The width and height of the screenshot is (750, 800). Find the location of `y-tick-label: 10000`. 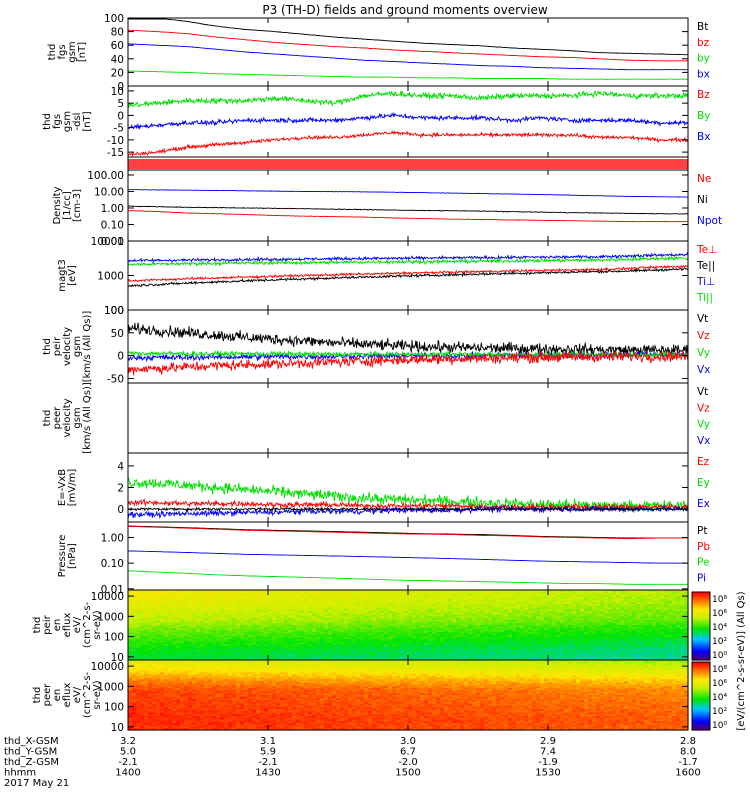

y-tick-label: 10000 is located at coordinates (107, 242).